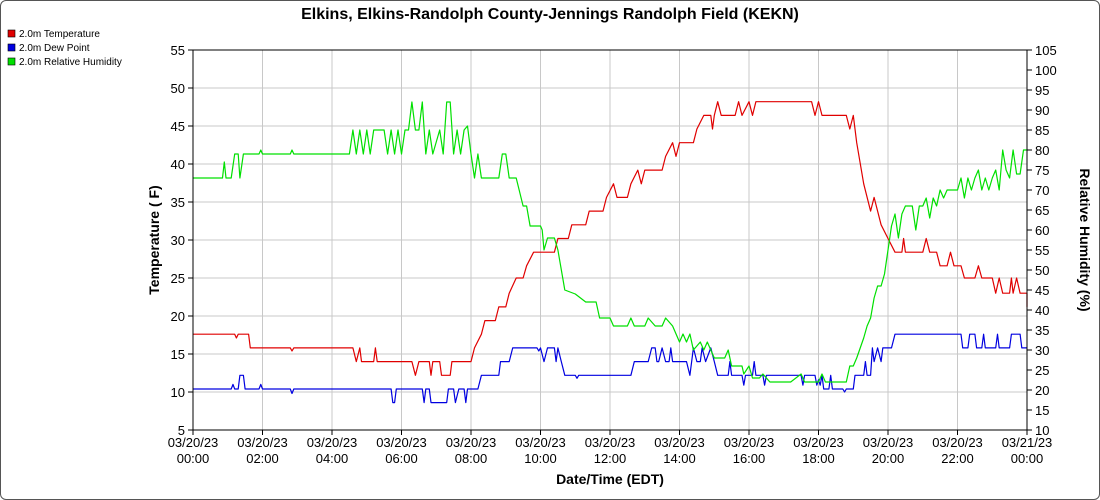  What do you see at coordinates (818, 458) in the screenshot?
I see `x-tick-time-9: 18:00` at bounding box center [818, 458].